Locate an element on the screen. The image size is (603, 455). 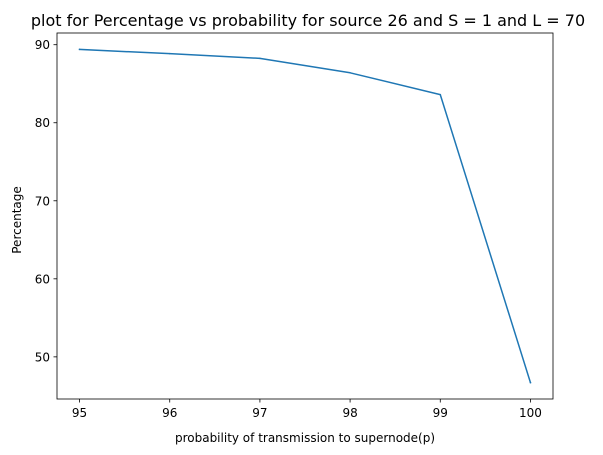
x-tick-label: 98 is located at coordinates (349, 413).